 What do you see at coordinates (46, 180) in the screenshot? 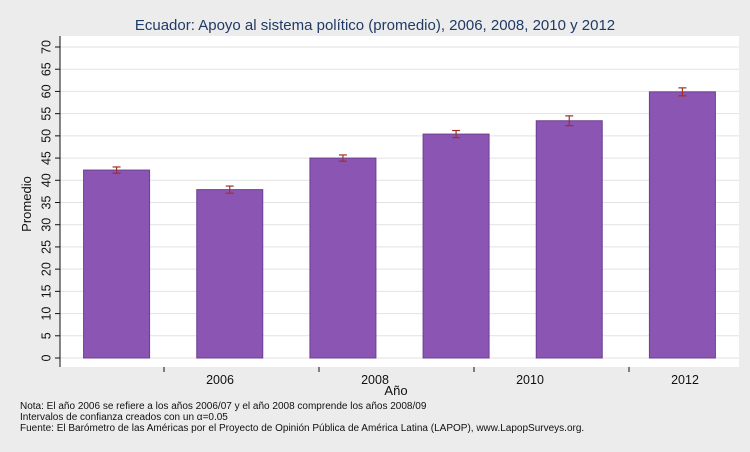
I see `y-tick-label: 40` at bounding box center [46, 180].